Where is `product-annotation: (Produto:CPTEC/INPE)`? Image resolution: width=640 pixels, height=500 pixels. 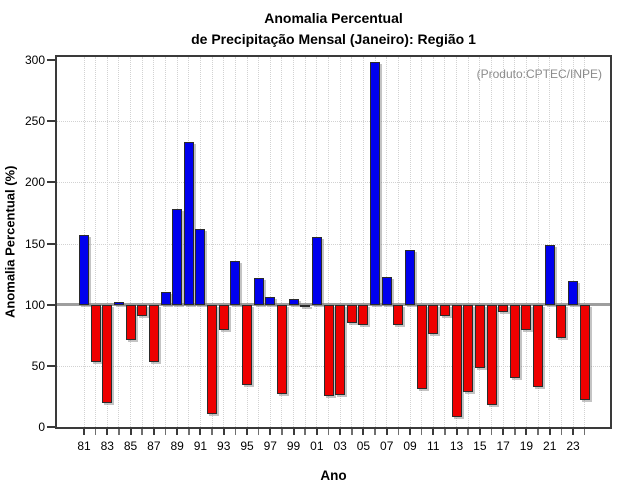 product-annotation: (Produto:CPTEC/INPE) is located at coordinates (539, 74).